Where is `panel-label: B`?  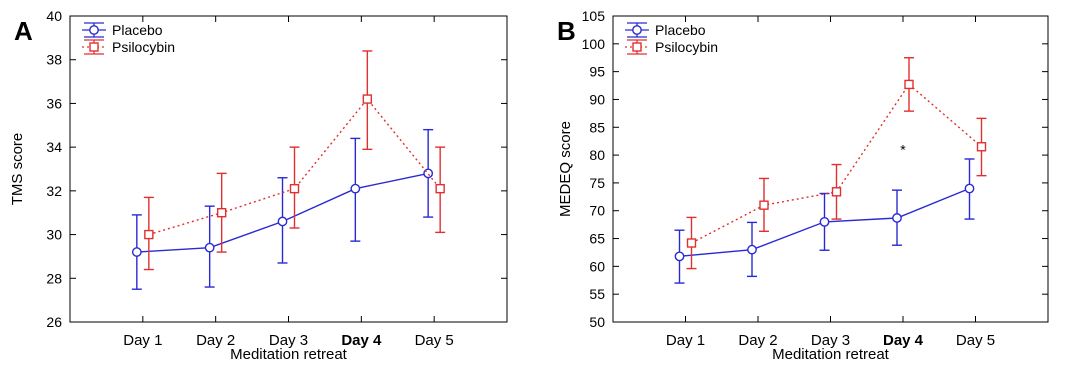 panel-label: B is located at coordinates (566, 31).